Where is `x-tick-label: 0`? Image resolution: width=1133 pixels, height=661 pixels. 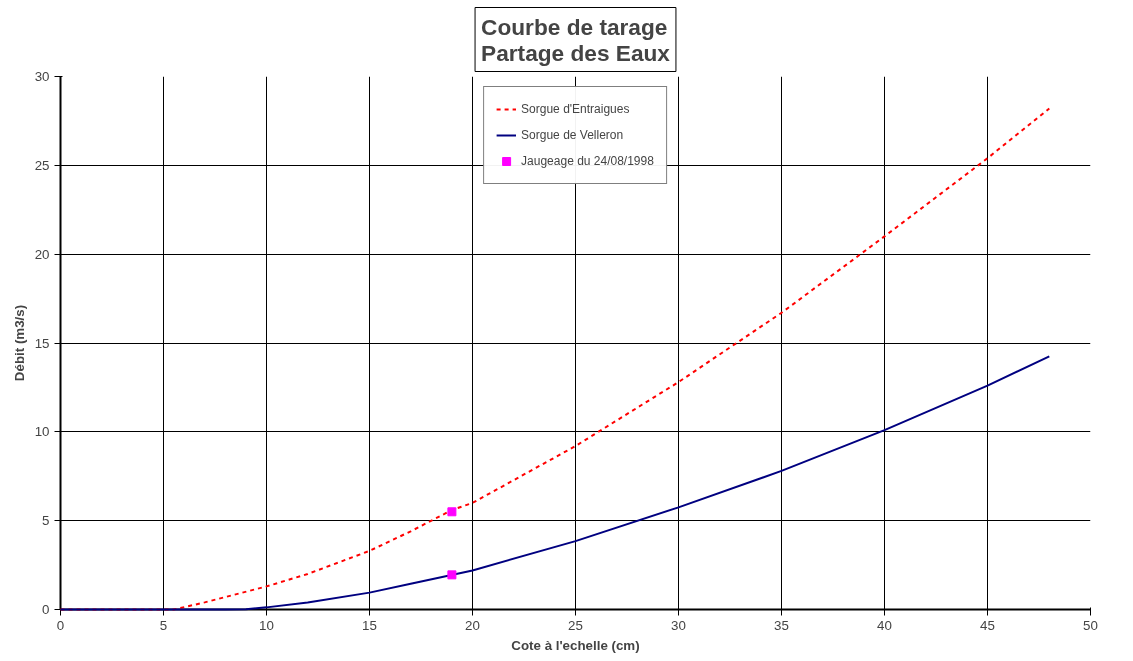 x-tick-label: 0 is located at coordinates (60, 625).